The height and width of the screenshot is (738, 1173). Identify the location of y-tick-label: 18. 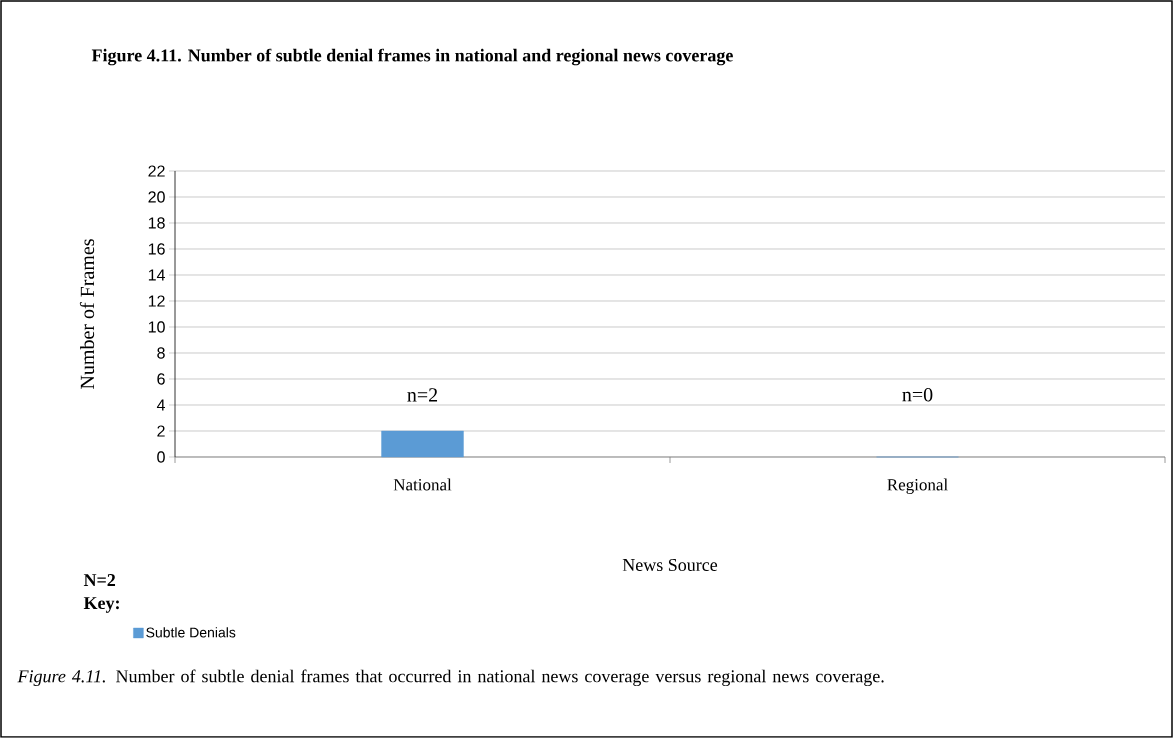
(156, 223).